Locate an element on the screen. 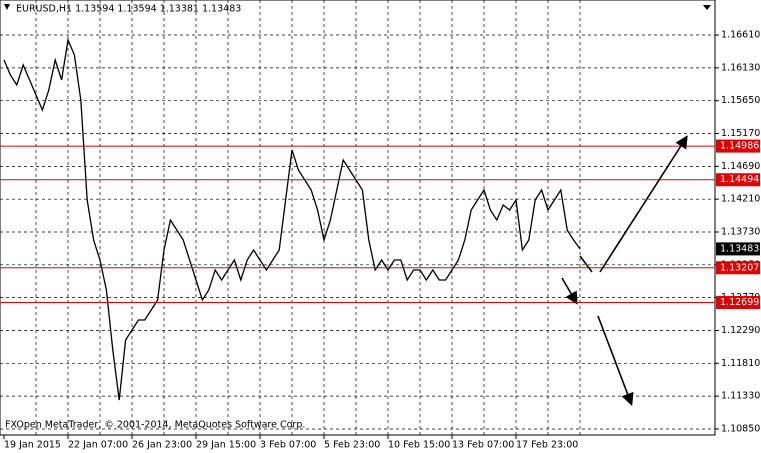  level-label: 1.13207 is located at coordinates (739, 267).